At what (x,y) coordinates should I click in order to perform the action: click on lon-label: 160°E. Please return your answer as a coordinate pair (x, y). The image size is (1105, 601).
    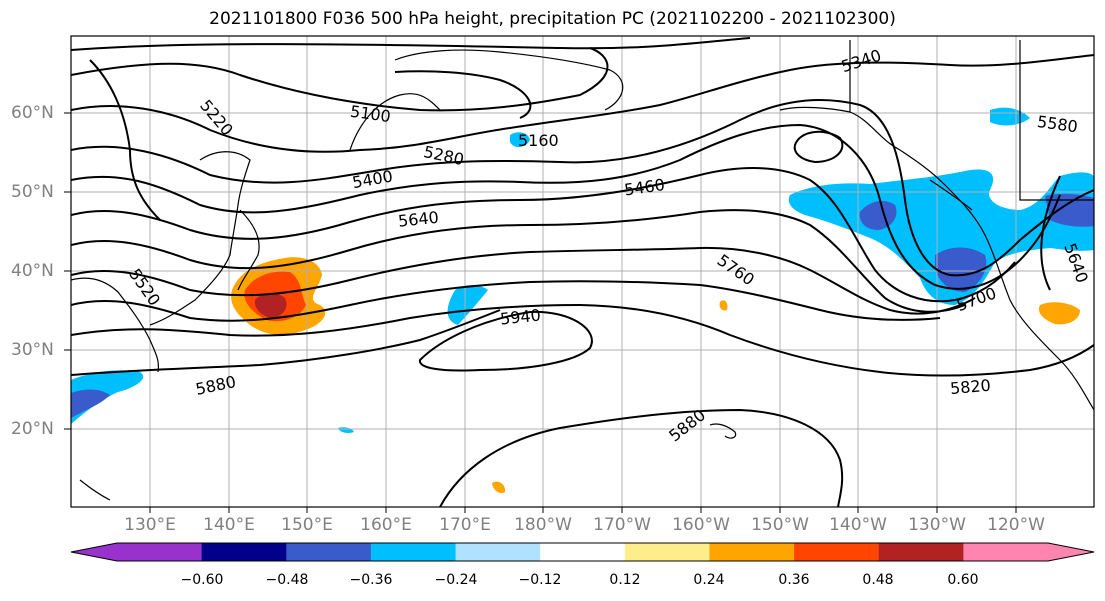
    Looking at the image, I should click on (386, 525).